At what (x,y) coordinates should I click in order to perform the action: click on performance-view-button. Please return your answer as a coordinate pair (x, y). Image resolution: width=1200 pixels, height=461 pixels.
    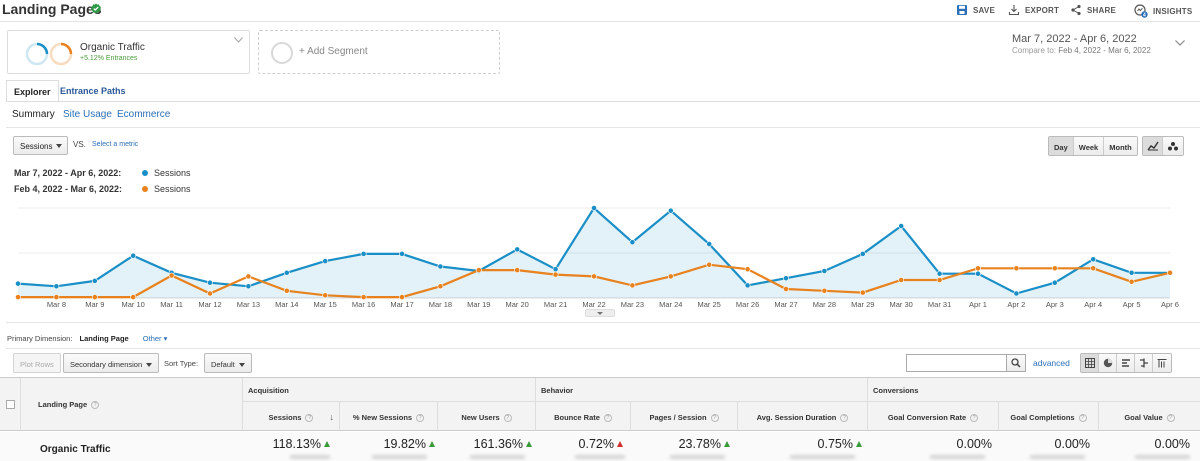
    Looking at the image, I should click on (1126, 363).